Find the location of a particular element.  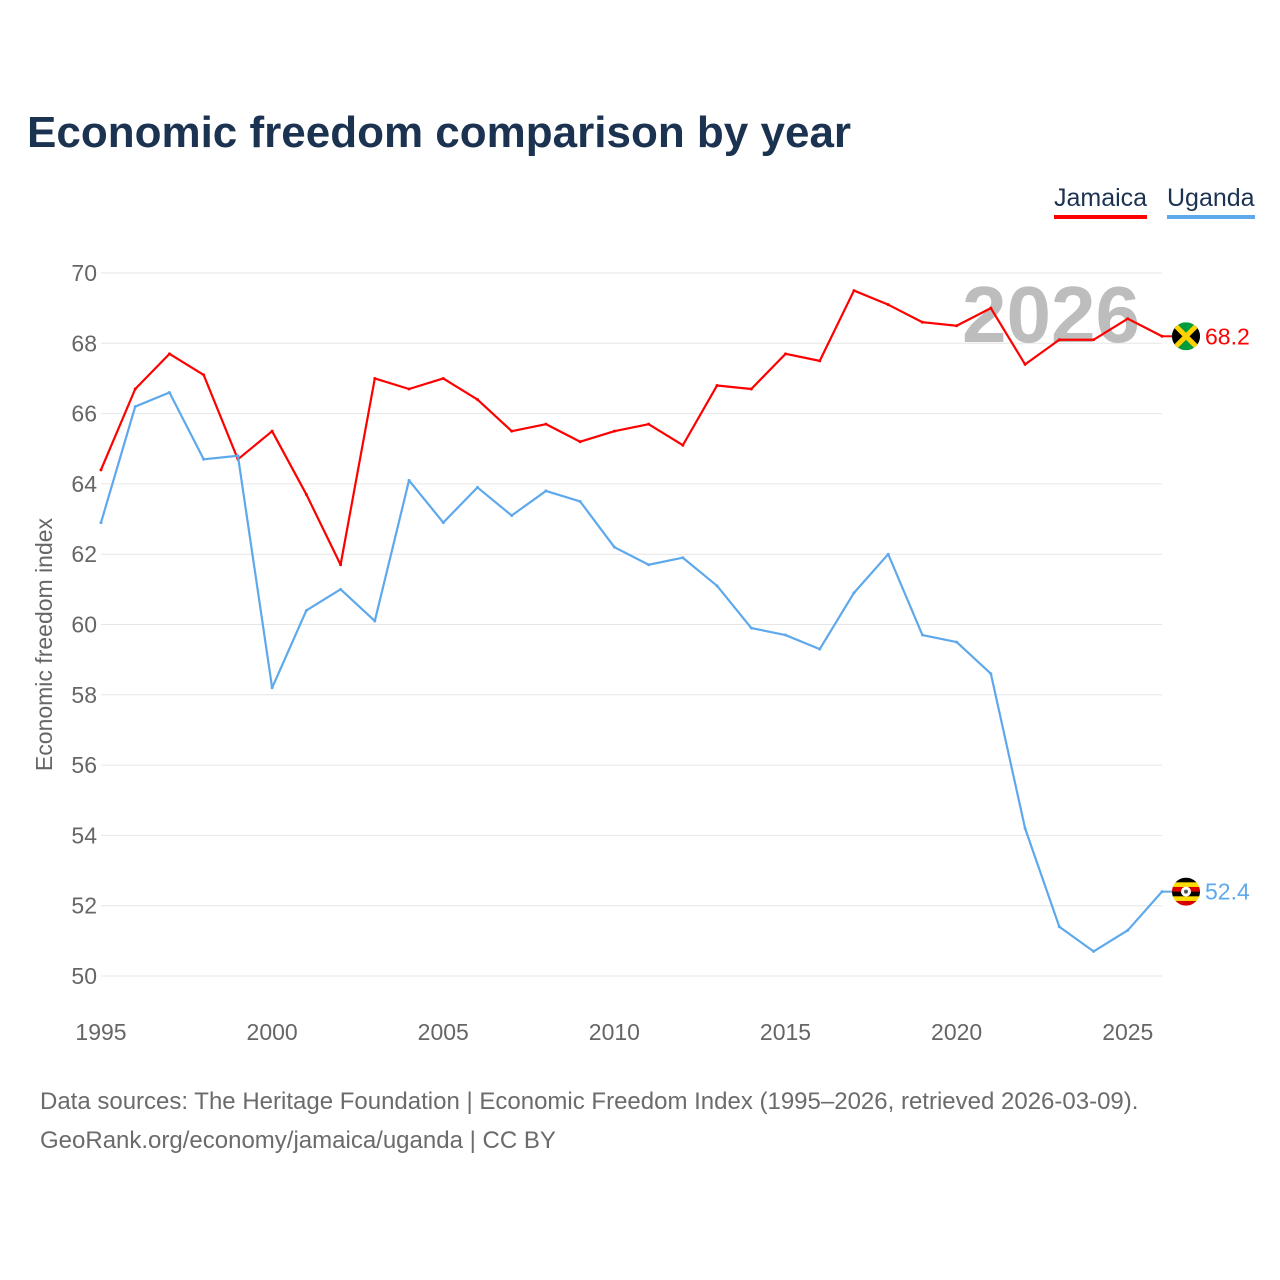

y-tick-label: 62 is located at coordinates (84, 554).